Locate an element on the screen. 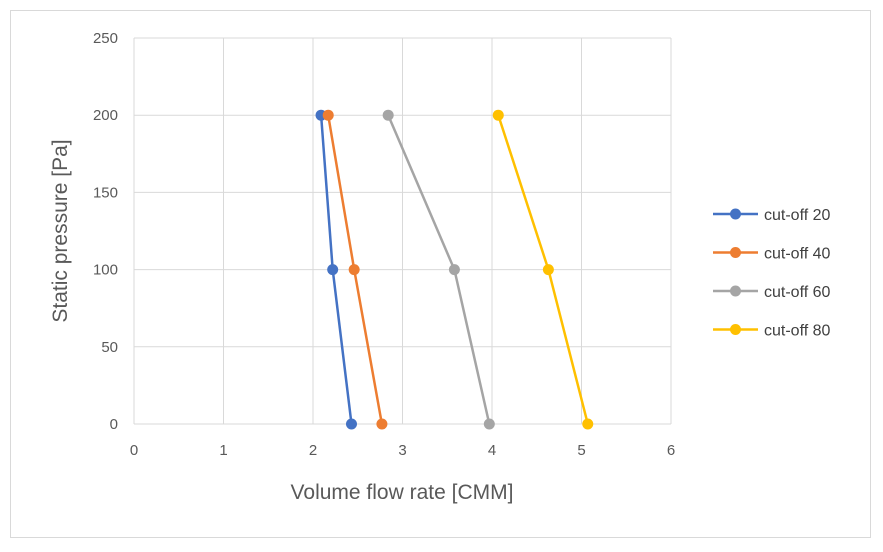  y-tick-label: 0 is located at coordinates (114, 424).